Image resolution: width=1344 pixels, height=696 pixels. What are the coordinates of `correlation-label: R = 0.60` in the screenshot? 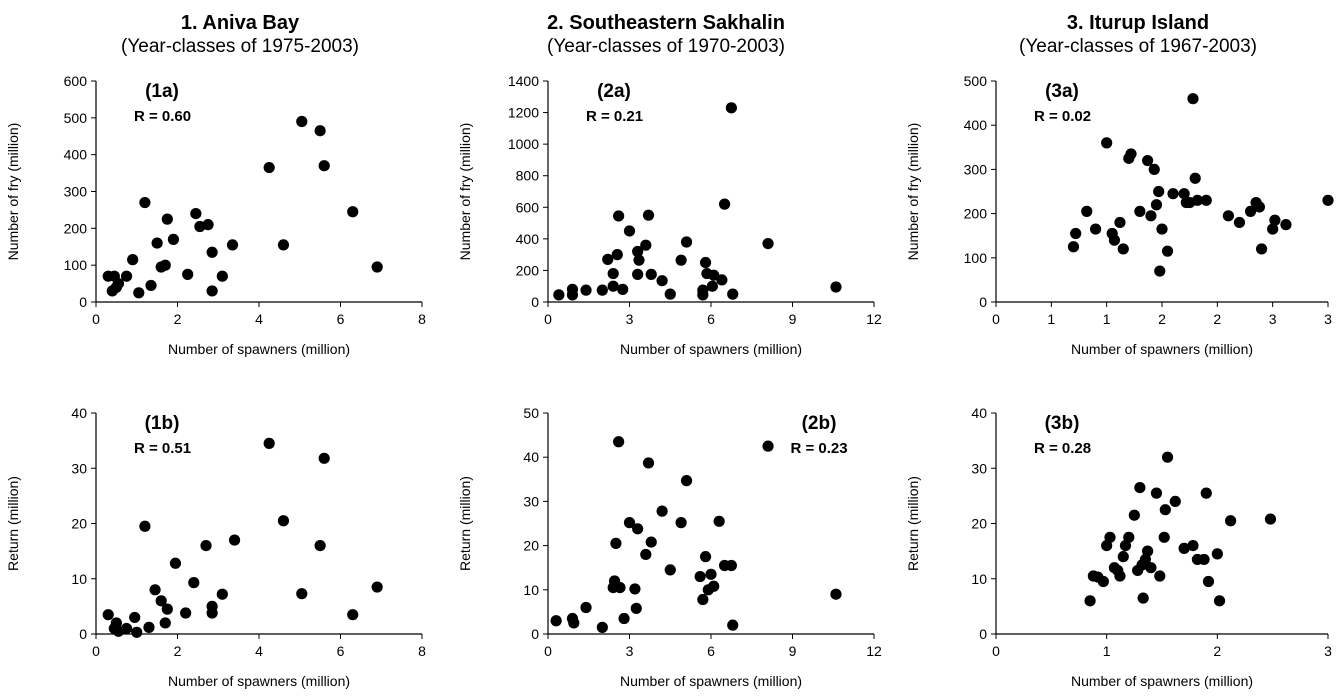 It's located at (162, 116).